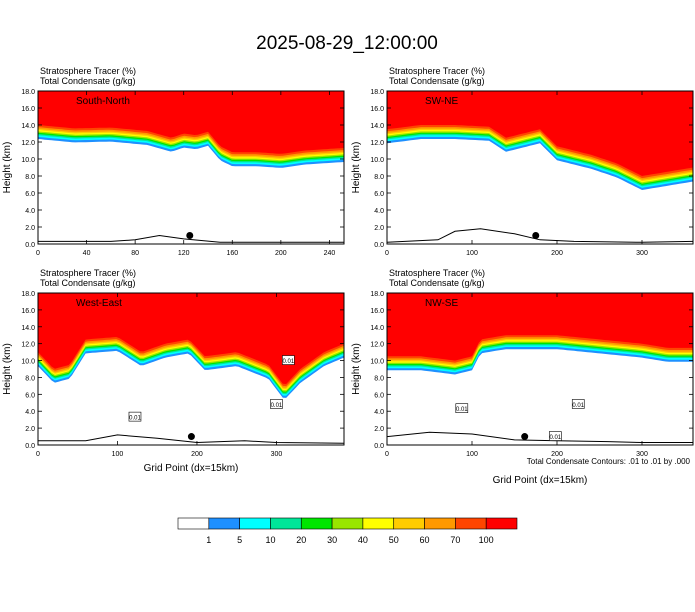 The width and height of the screenshot is (695, 612). What do you see at coordinates (191, 167) in the screenshot?
I see `plot-area` at bounding box center [191, 167].